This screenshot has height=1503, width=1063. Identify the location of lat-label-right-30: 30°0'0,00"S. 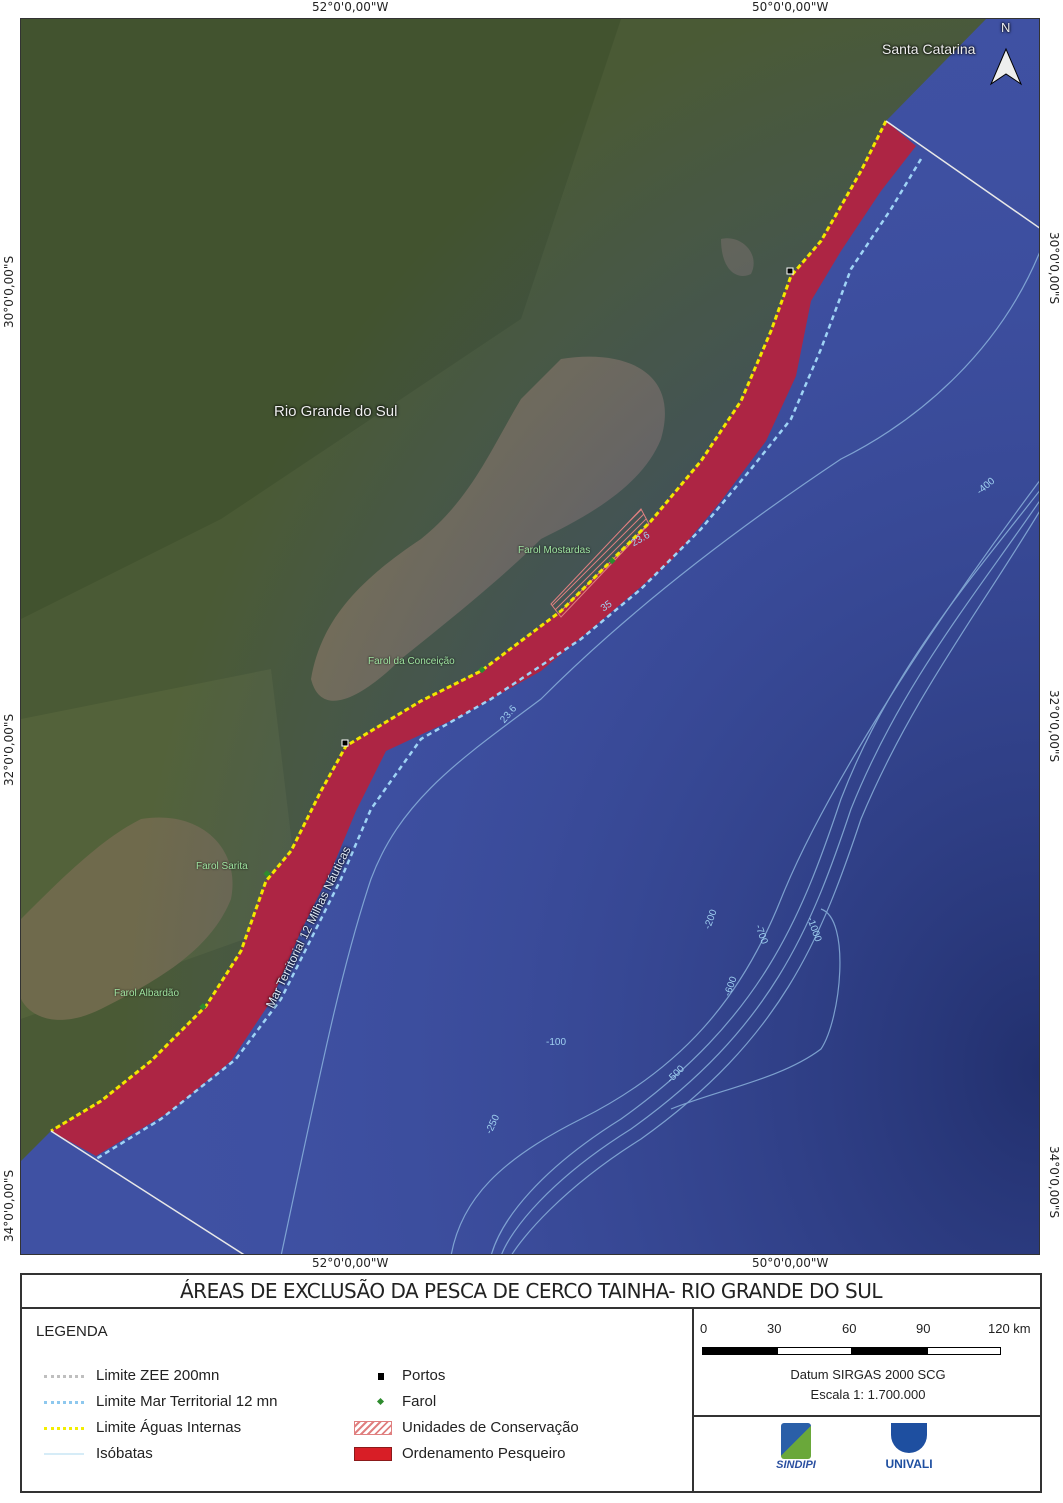
(1054, 268).